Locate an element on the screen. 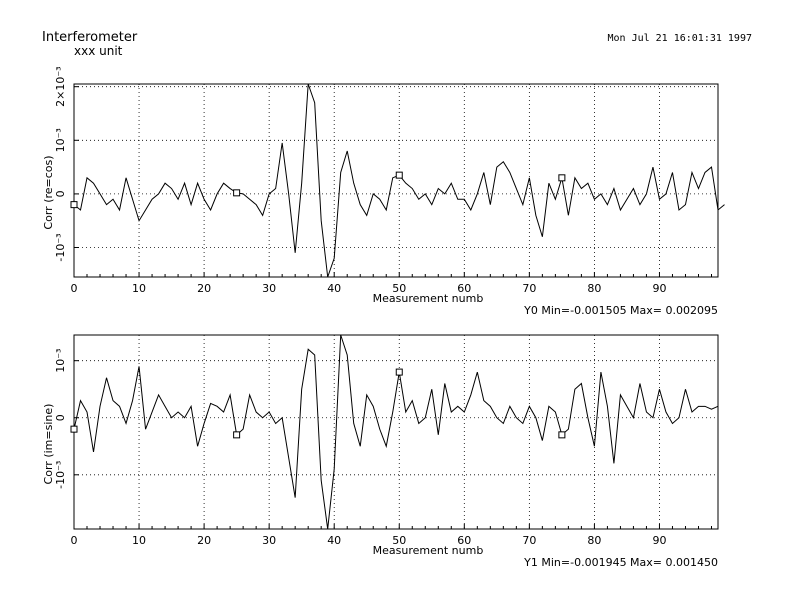  min-max-readout: Y1 Min=-0.001945 Max= 0.001450 is located at coordinates (620, 562).